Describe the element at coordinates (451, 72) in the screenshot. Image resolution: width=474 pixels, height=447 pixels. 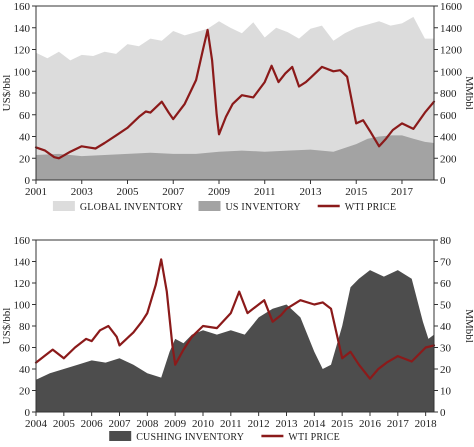
I see `top-y-right-tick-label: 1000` at that location.